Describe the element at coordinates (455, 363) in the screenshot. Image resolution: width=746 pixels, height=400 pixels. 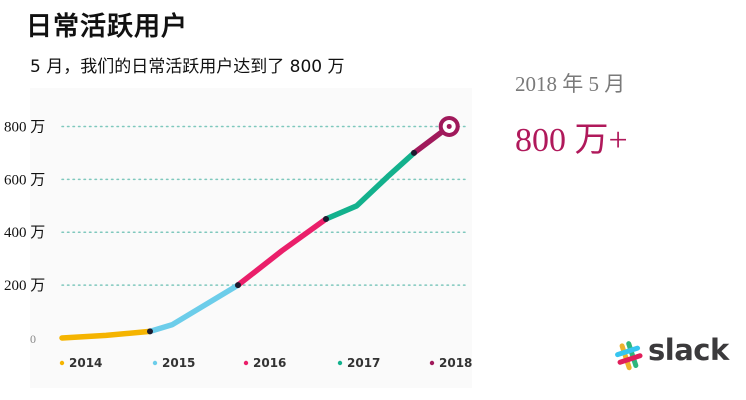
I see `legend-label: 2018` at that location.